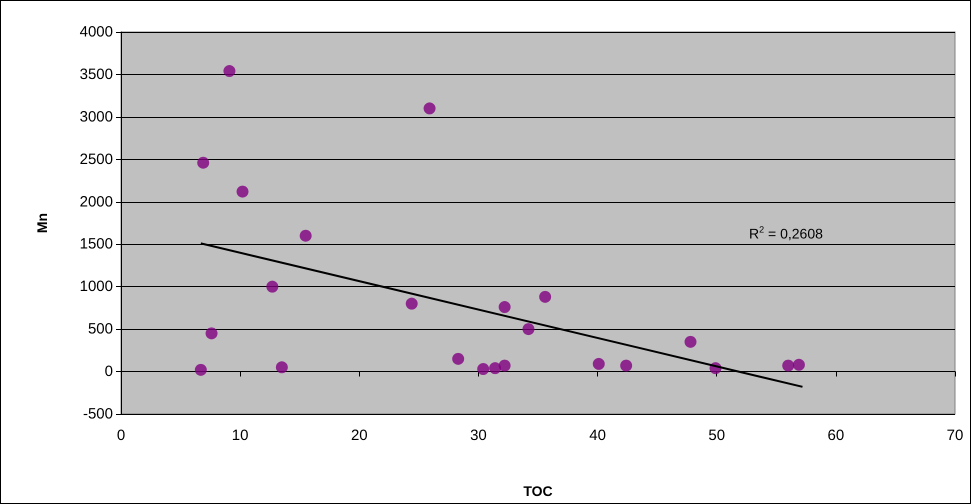  I want to click on y-tick-label: 2000, so click(96, 201).